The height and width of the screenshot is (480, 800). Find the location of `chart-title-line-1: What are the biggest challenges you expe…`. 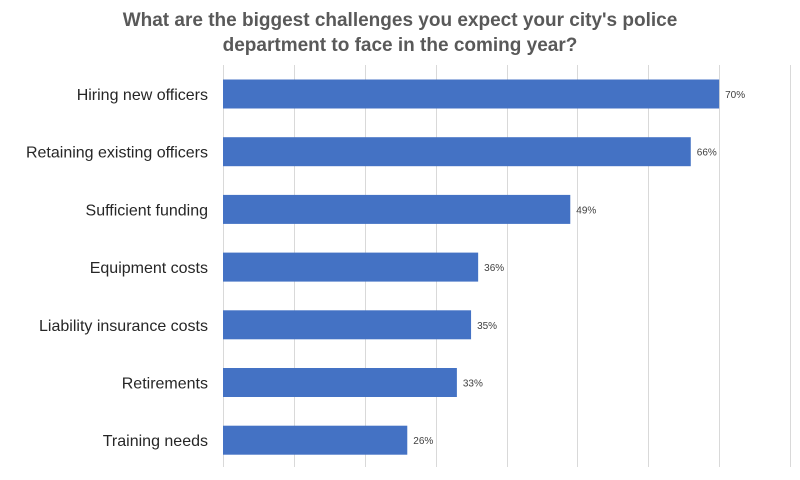

chart-title-line-1: What are the biggest challenges you expe… is located at coordinates (400, 20).